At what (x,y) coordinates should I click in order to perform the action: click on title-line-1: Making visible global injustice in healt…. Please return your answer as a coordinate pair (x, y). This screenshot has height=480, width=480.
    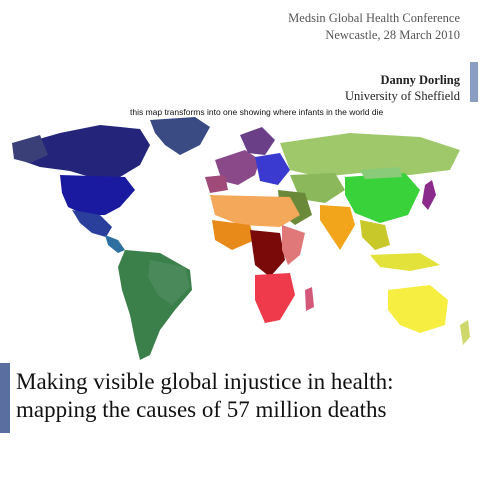
    Looking at the image, I should click on (205, 381).